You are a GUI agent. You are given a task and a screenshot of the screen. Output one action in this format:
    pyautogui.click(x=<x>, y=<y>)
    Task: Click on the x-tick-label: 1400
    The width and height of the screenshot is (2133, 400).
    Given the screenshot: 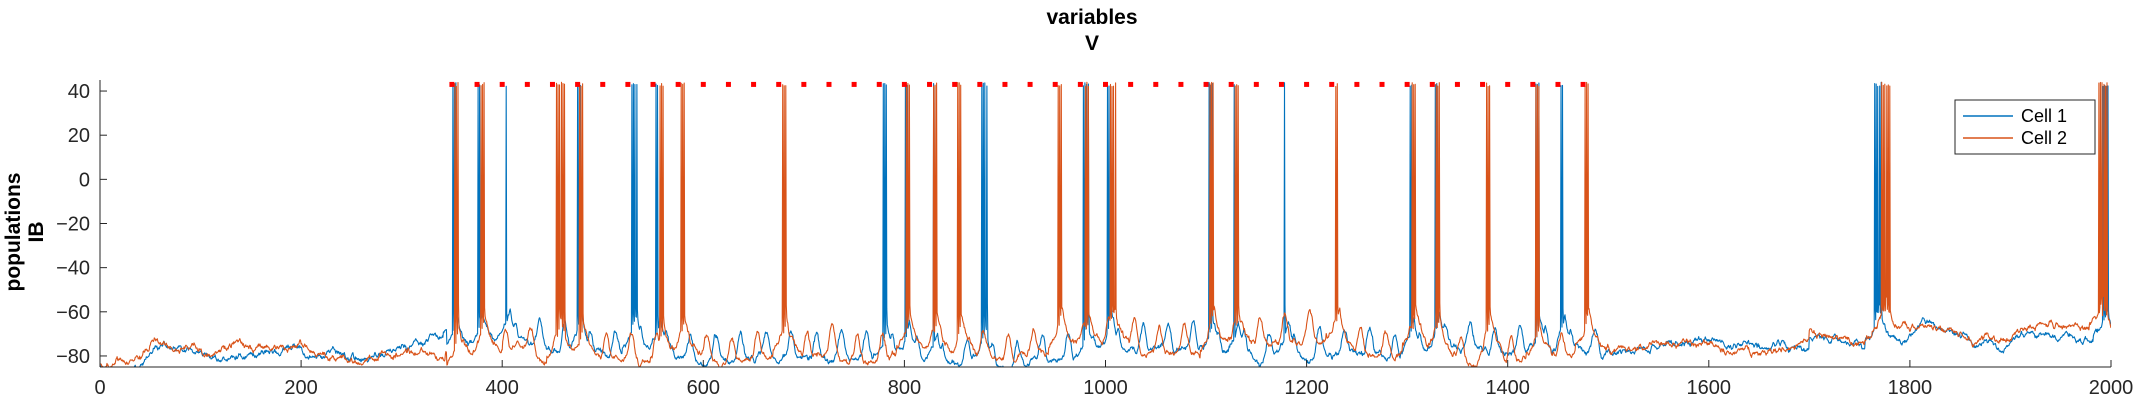 What is the action you would take?
    pyautogui.click(x=1507, y=388)
    